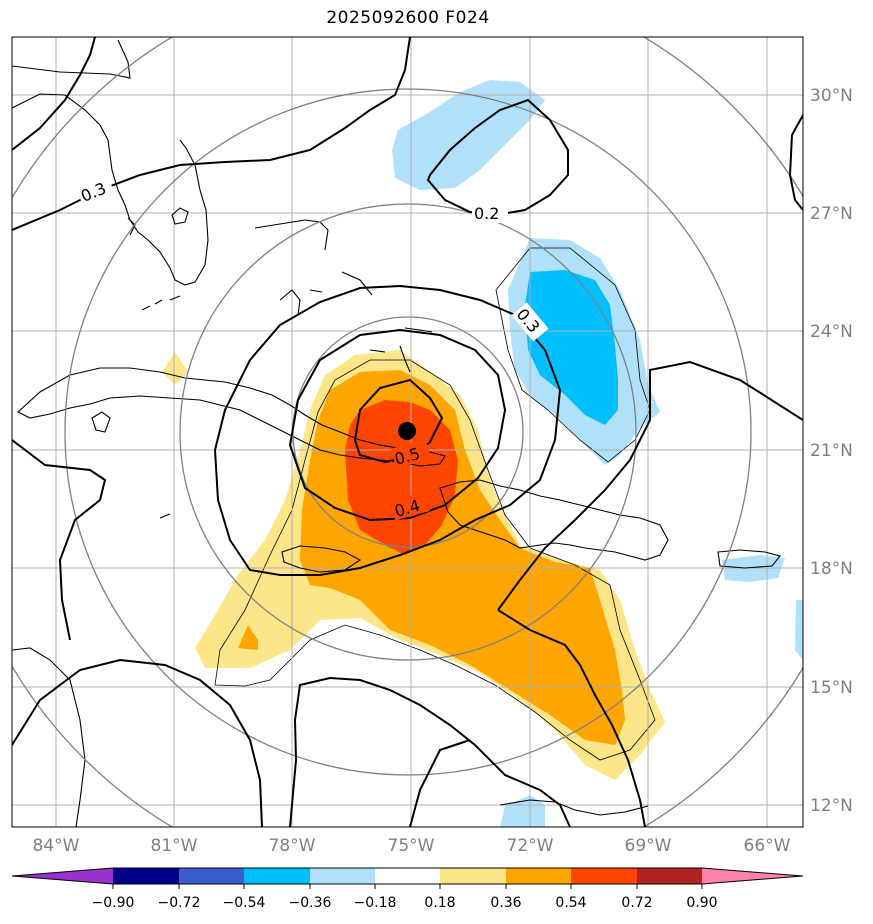 Image resolution: width=873 pixels, height=924 pixels. Describe the element at coordinates (56, 846) in the screenshot. I see `lon-label: 84°W` at that location.